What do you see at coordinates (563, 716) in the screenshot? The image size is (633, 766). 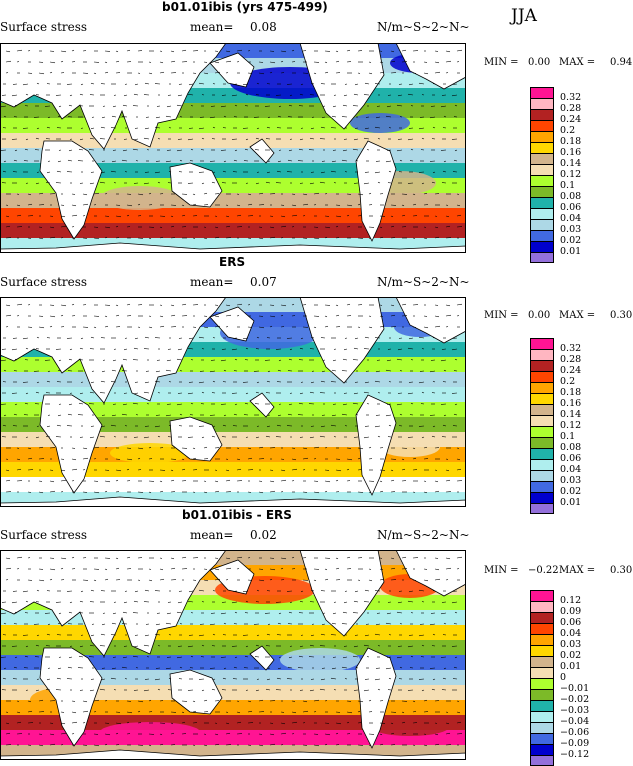 I see `colorbar-bin: −0.04` at bounding box center [563, 716].